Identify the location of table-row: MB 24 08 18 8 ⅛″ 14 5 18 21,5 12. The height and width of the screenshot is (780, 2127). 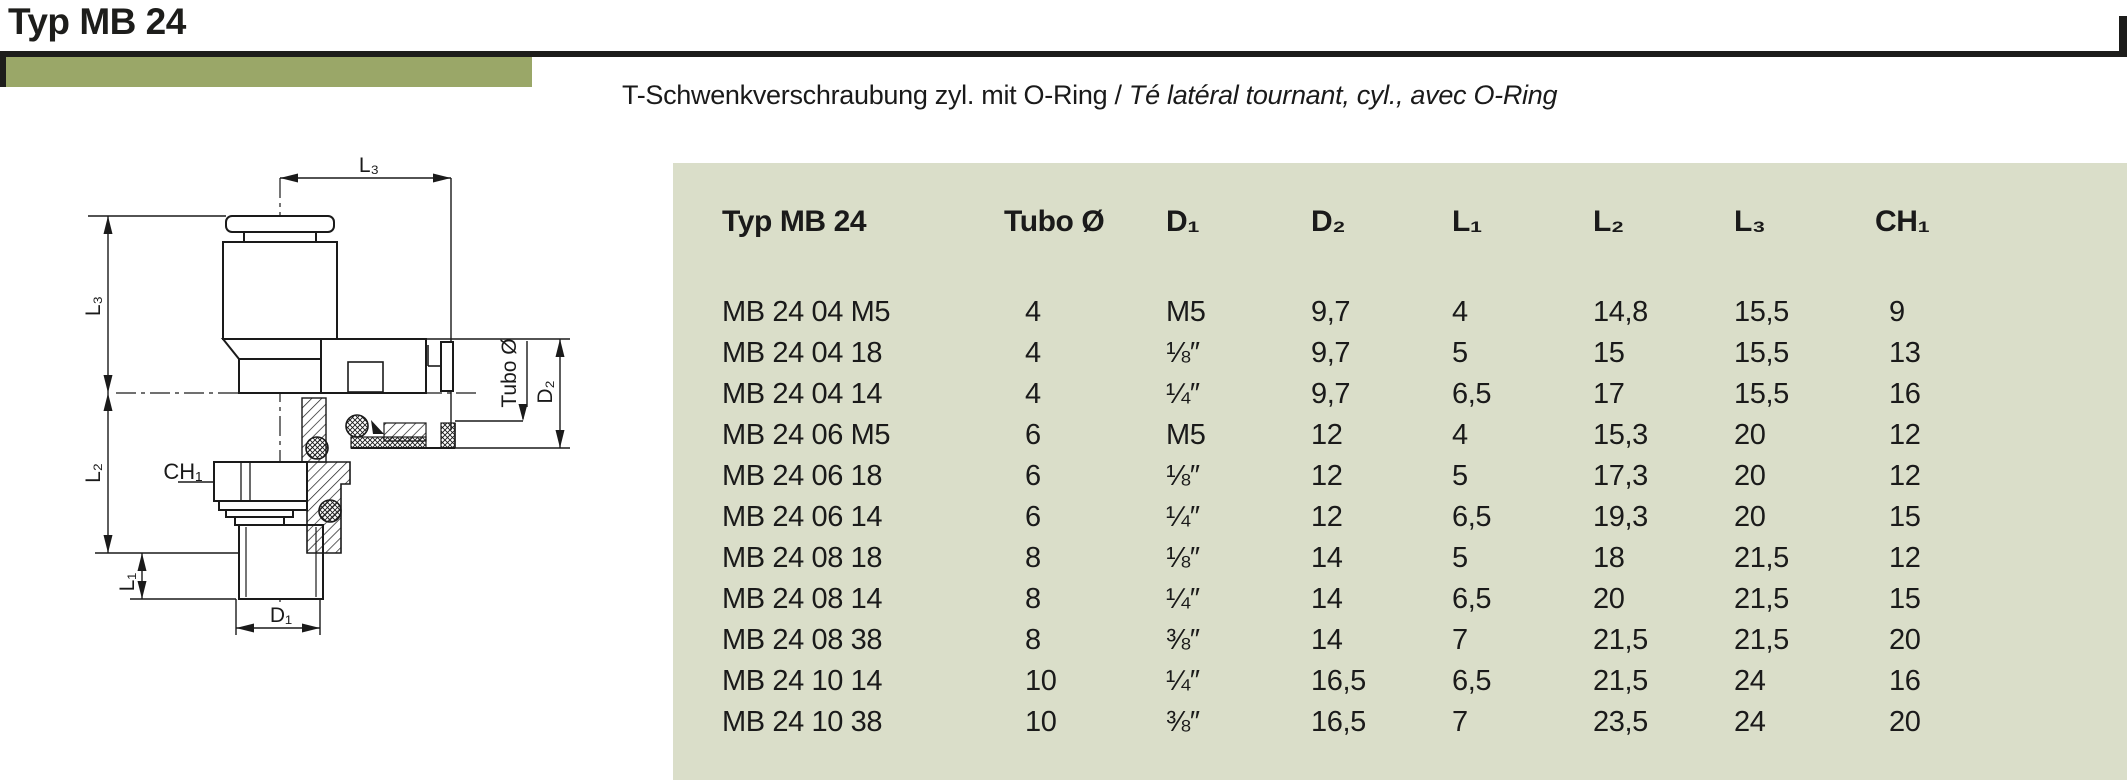
(1422, 558).